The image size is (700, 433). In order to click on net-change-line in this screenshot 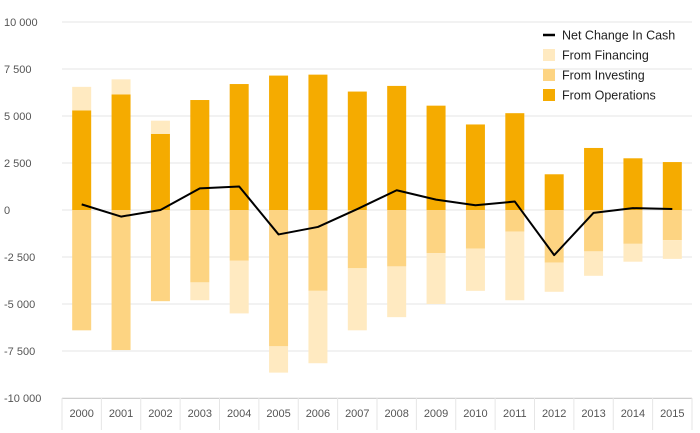, I will do `click(377, 221)`.